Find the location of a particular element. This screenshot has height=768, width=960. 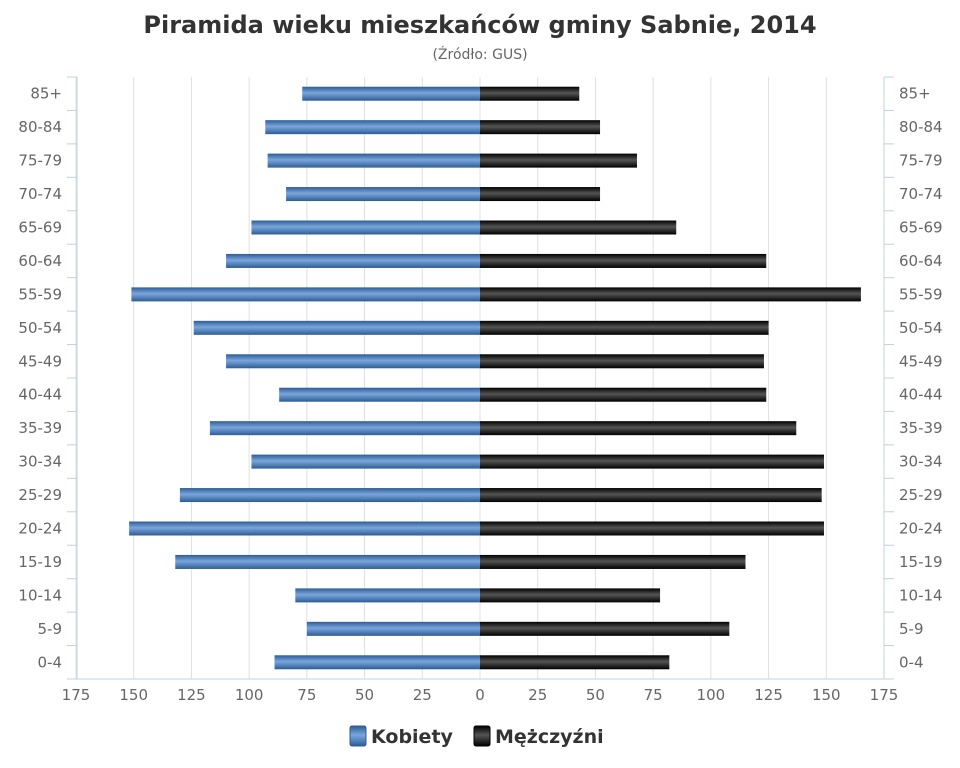

y-tick-label-left: 65-69 is located at coordinates (40, 228).